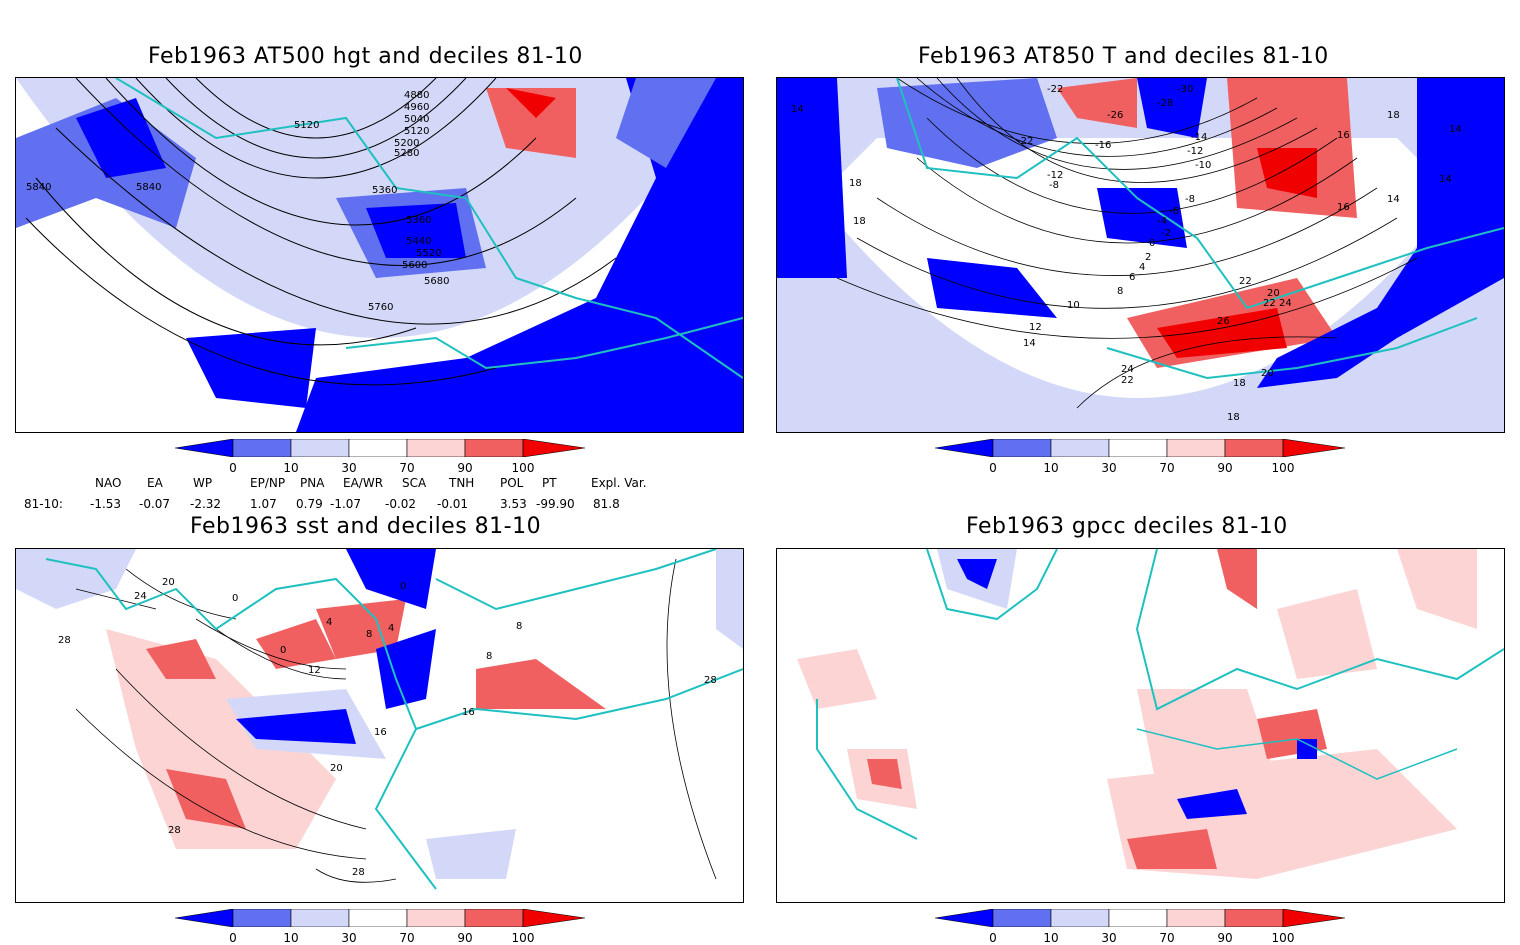 This screenshot has height=945, width=1520. What do you see at coordinates (380, 307) in the screenshot?
I see `contour-label: 5760` at bounding box center [380, 307].